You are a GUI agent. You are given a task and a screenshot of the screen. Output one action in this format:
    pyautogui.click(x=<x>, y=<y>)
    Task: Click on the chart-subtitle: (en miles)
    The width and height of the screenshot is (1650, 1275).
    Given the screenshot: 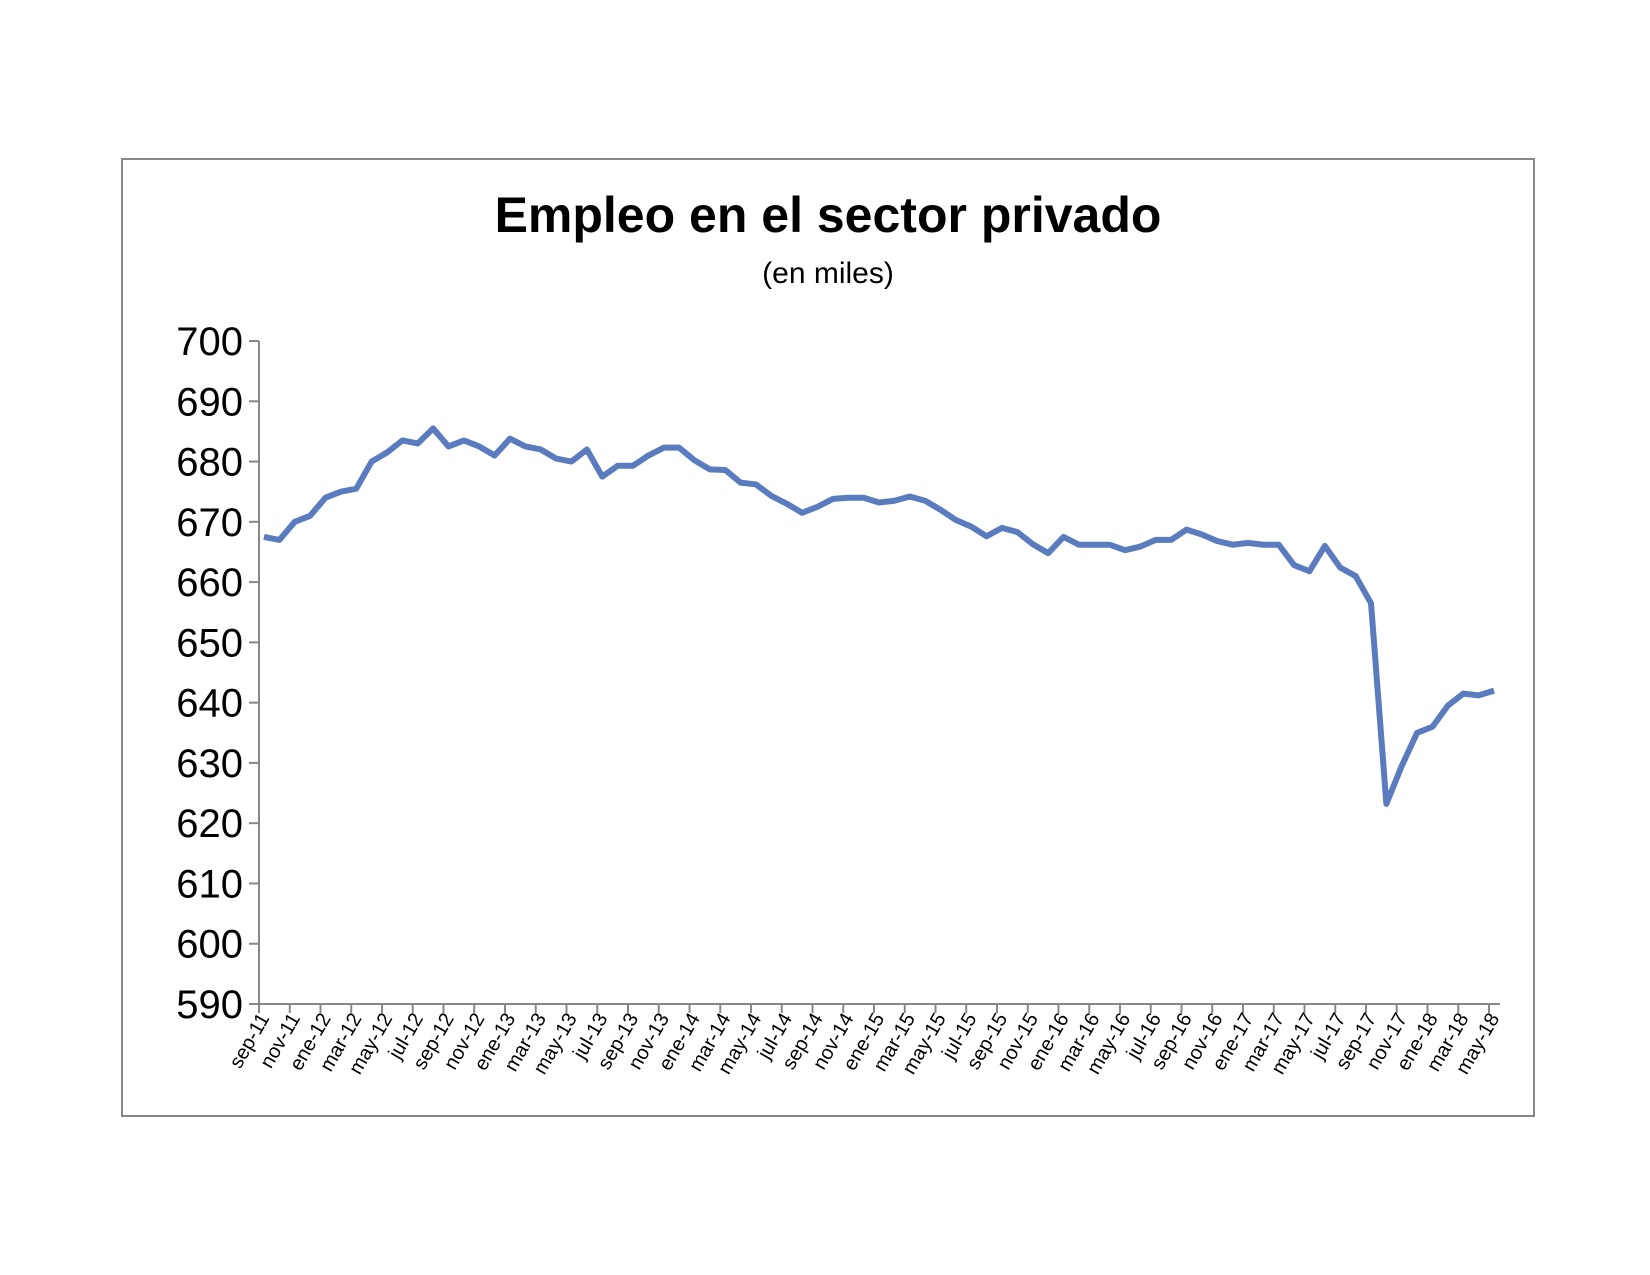 What is the action you would take?
    pyautogui.click(x=828, y=273)
    